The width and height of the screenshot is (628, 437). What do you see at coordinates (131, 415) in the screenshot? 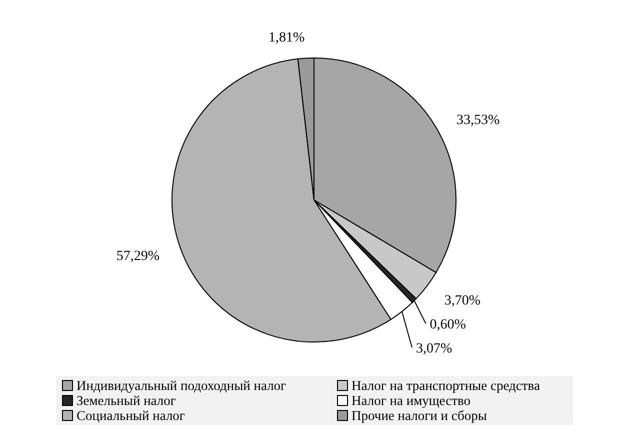
I see `legend-label: Социальный налог` at bounding box center [131, 415].